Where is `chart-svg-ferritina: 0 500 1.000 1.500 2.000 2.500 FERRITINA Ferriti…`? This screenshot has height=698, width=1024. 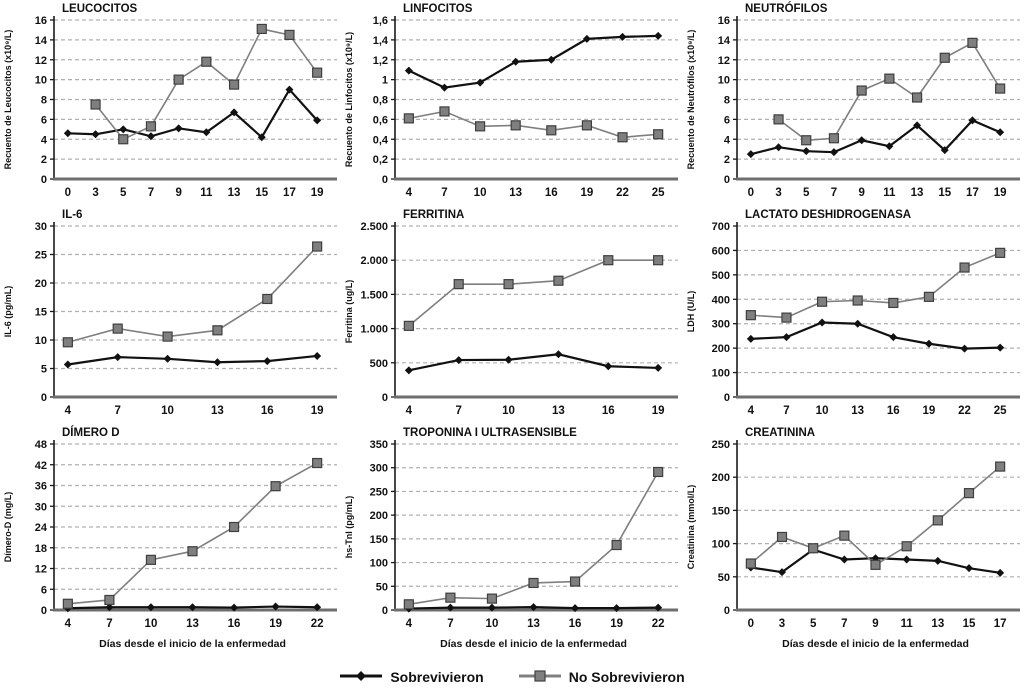
chart-svg-ferritina: 0 500 1.000 1.500 2.000 2.500 FERRITINA Ferriti… is located at coordinates (511, 313).